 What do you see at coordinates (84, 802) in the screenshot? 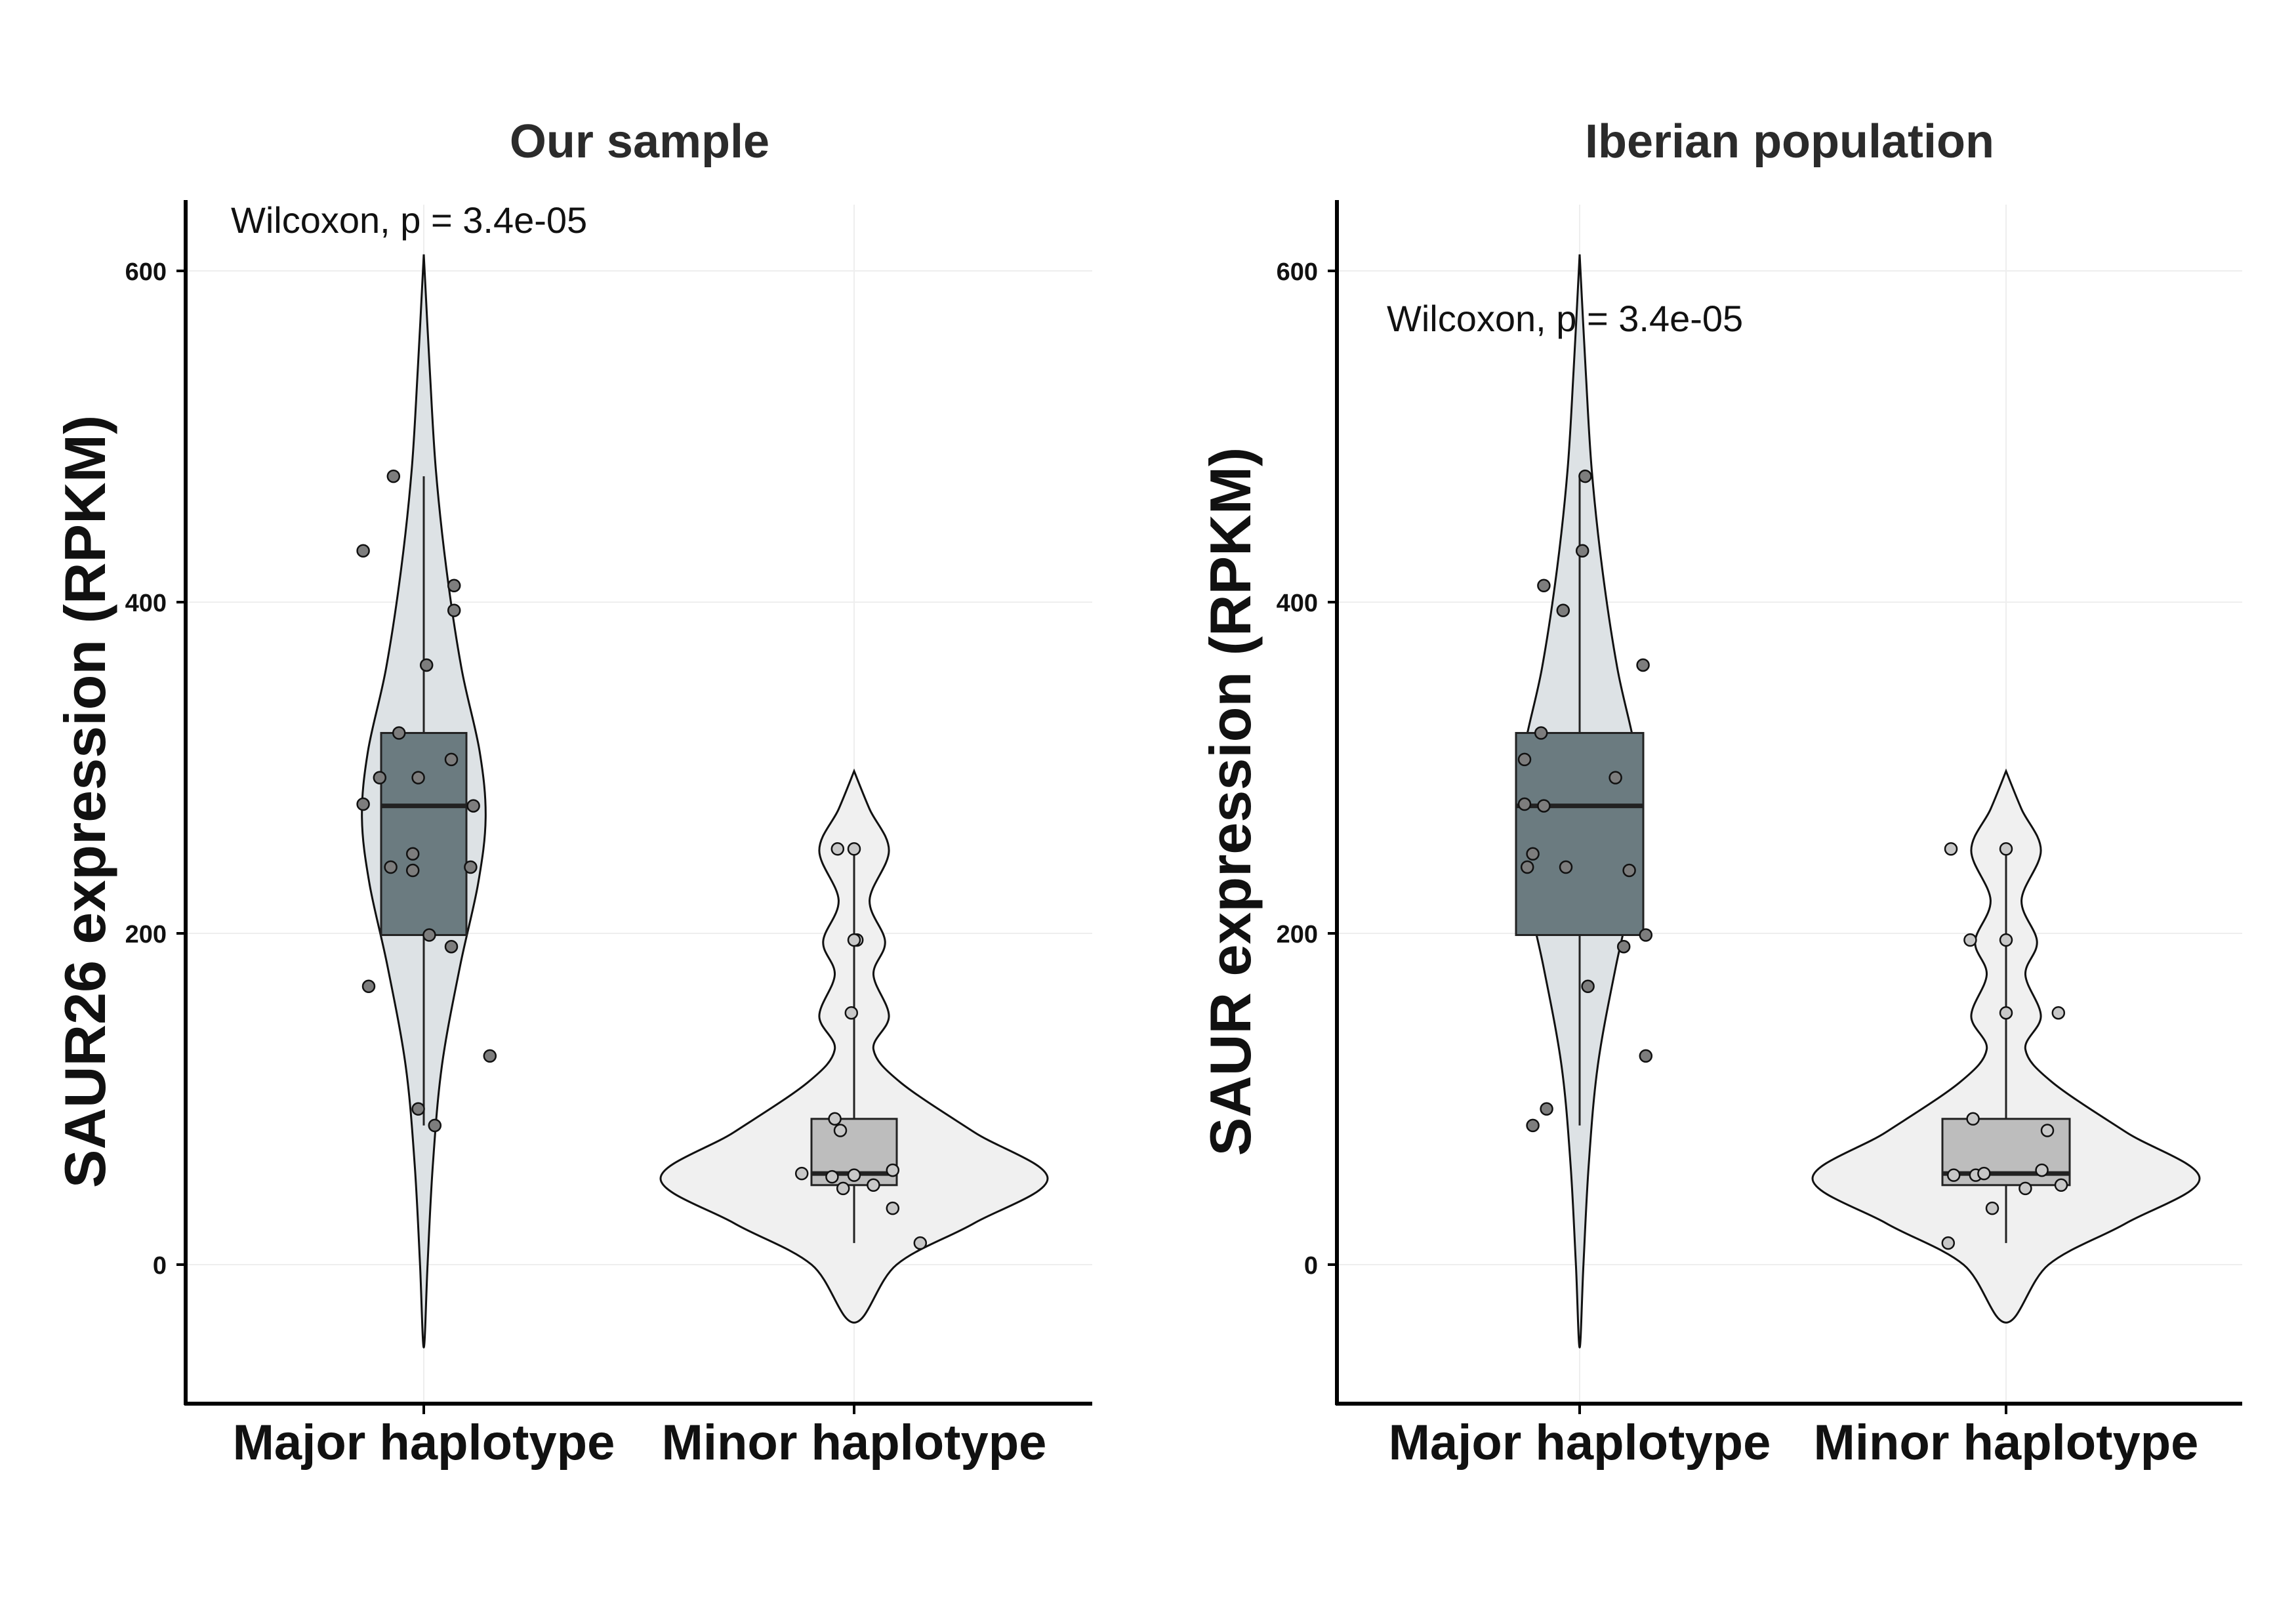
I see `y-axis-label: SAUR26 expression (RPKM)` at bounding box center [84, 802].